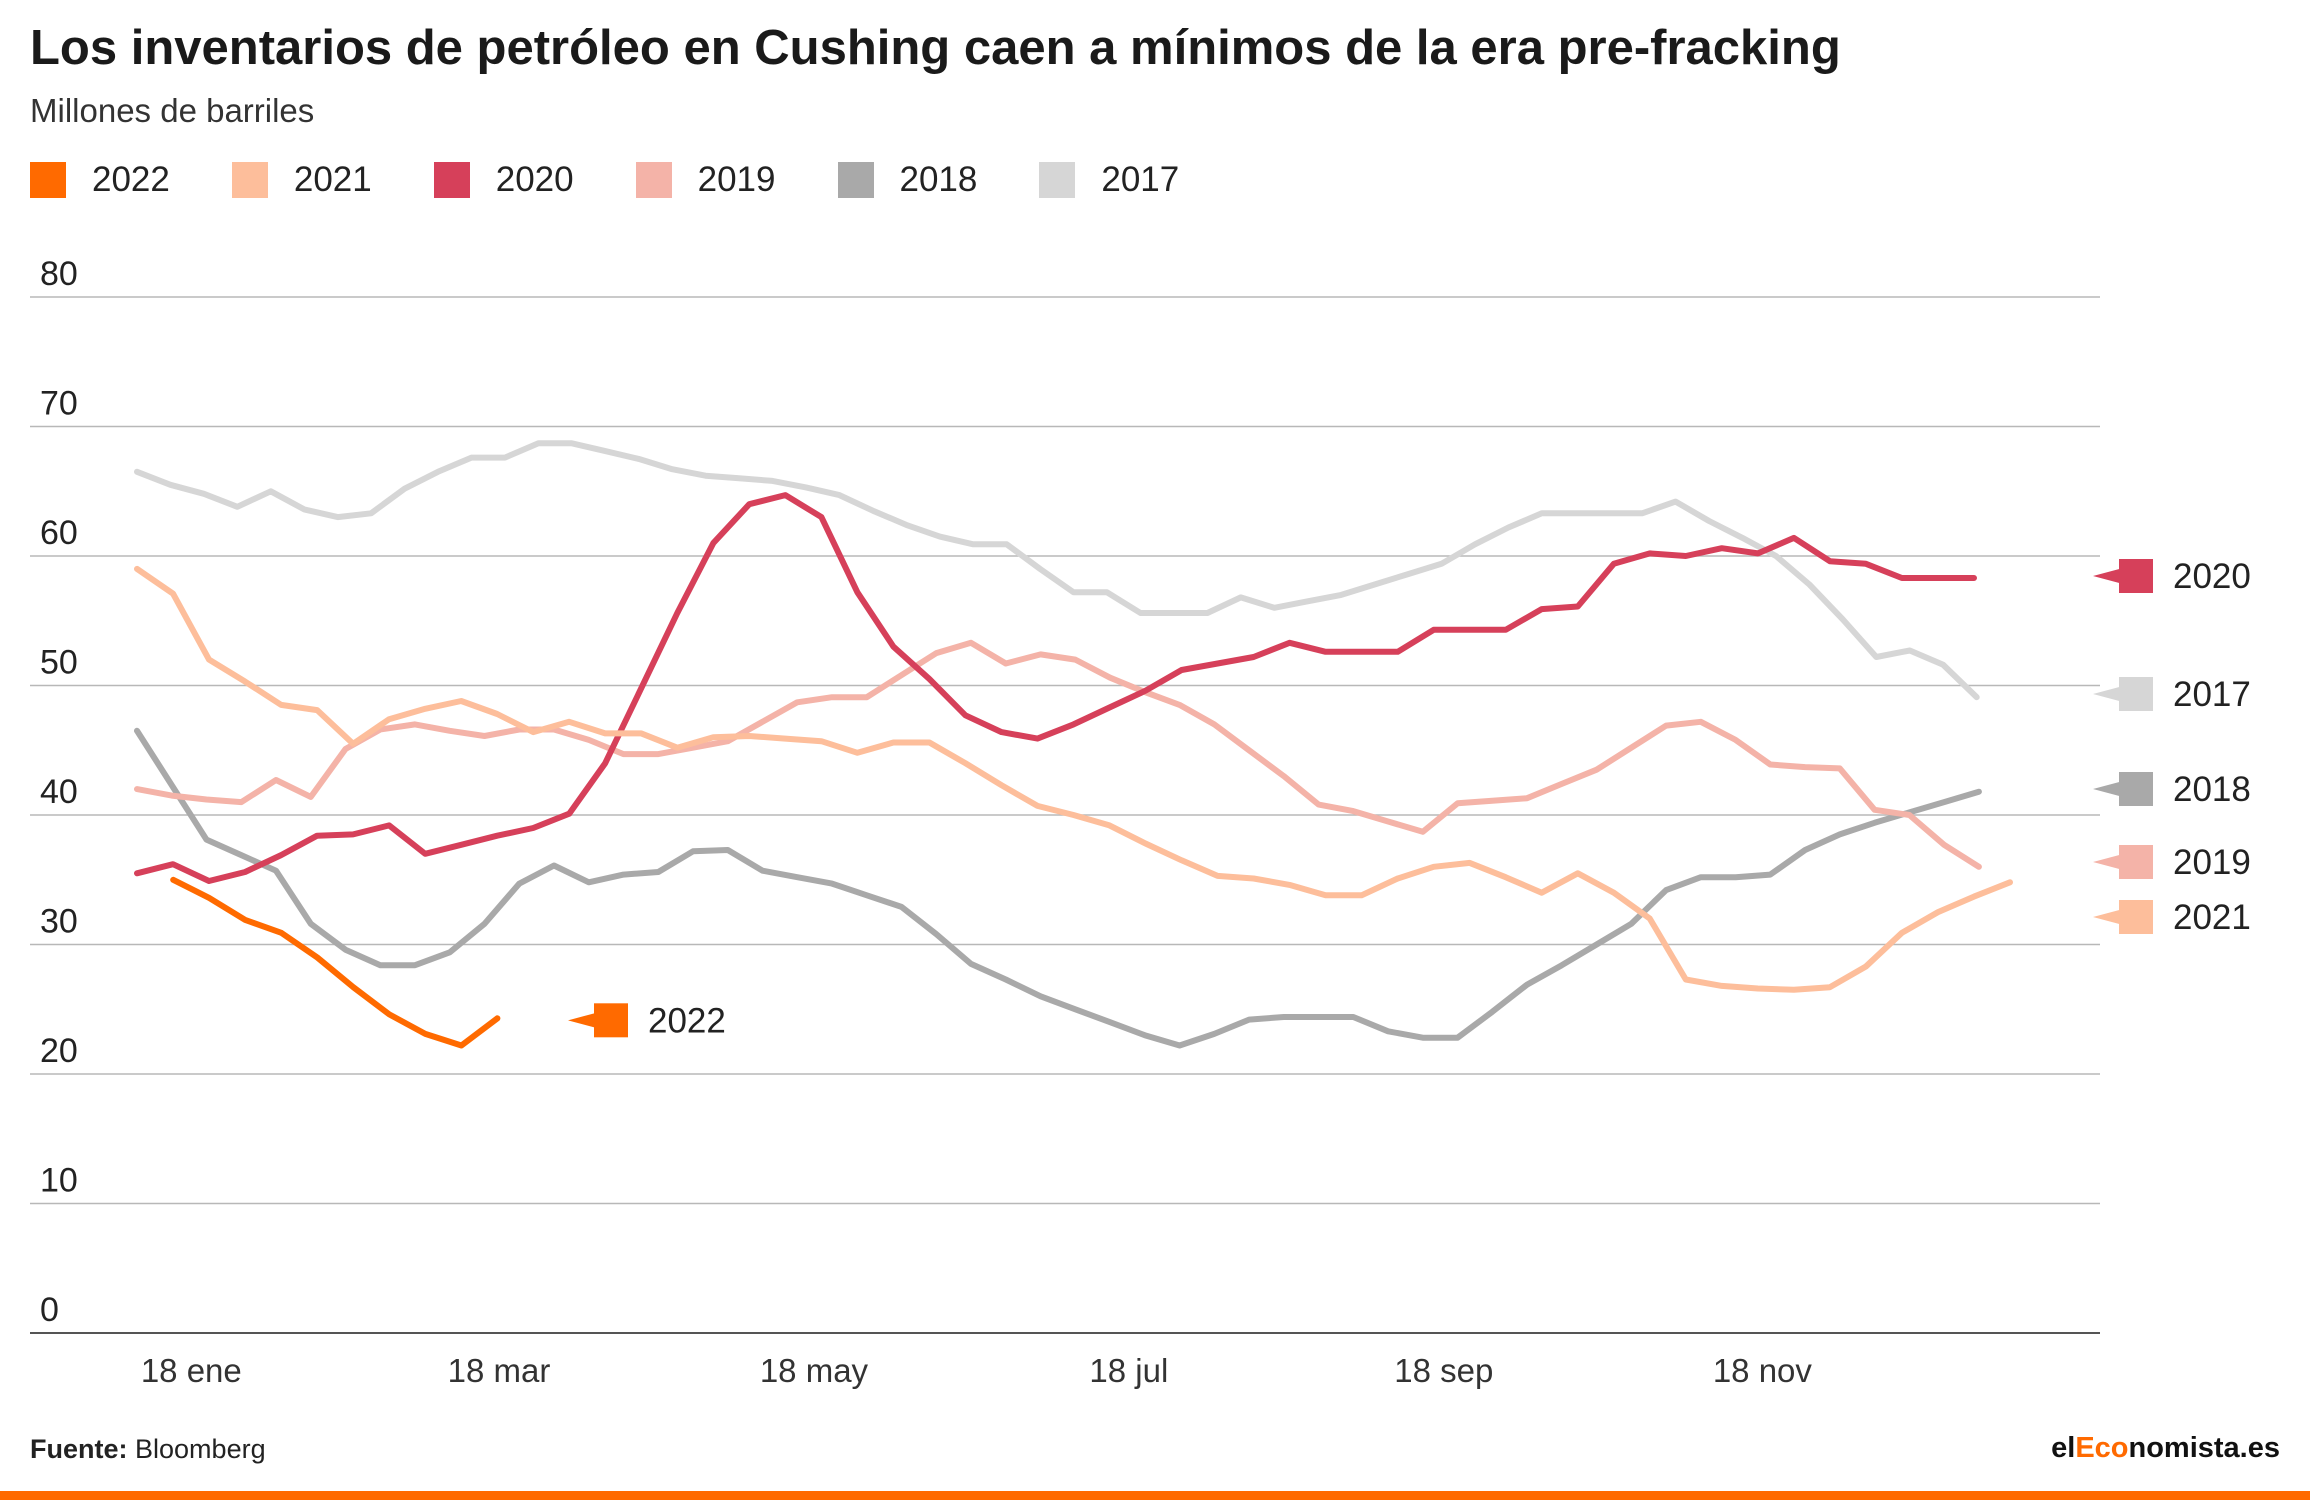  What do you see at coordinates (2212, 862) in the screenshot?
I see `end-label-2019: 2019` at bounding box center [2212, 862].